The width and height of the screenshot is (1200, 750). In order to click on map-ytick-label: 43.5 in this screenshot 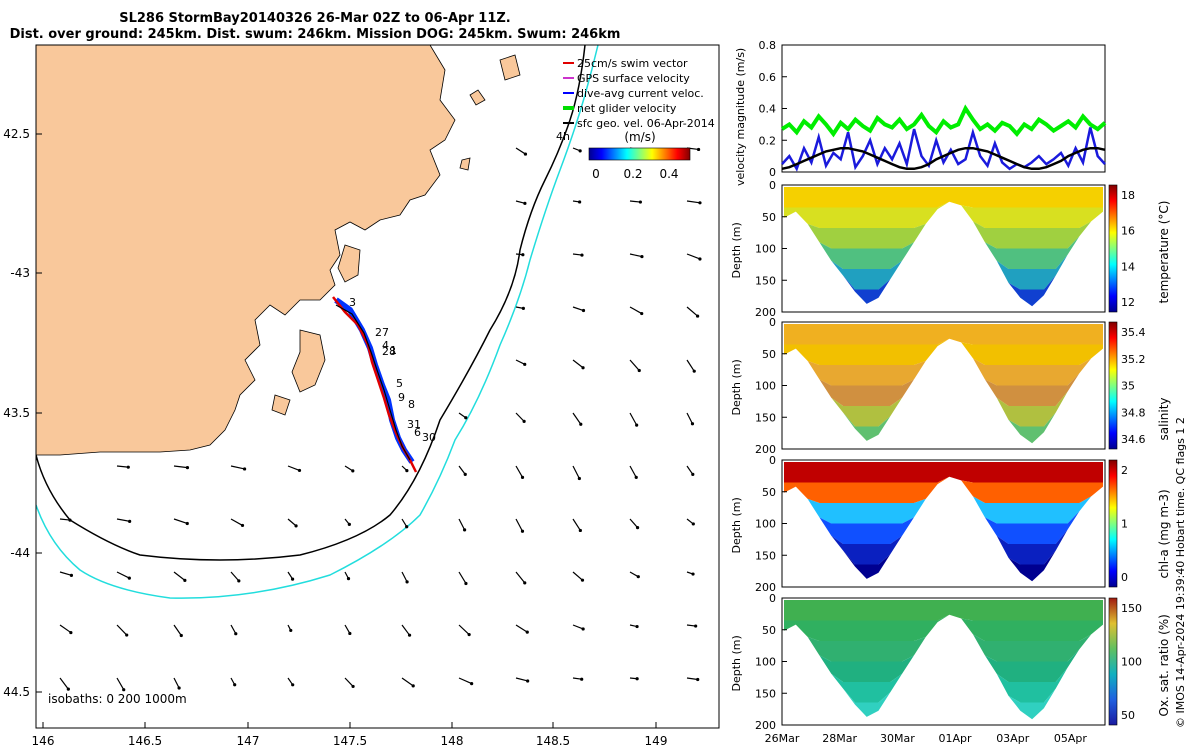, I will do `click(16, 413)`.